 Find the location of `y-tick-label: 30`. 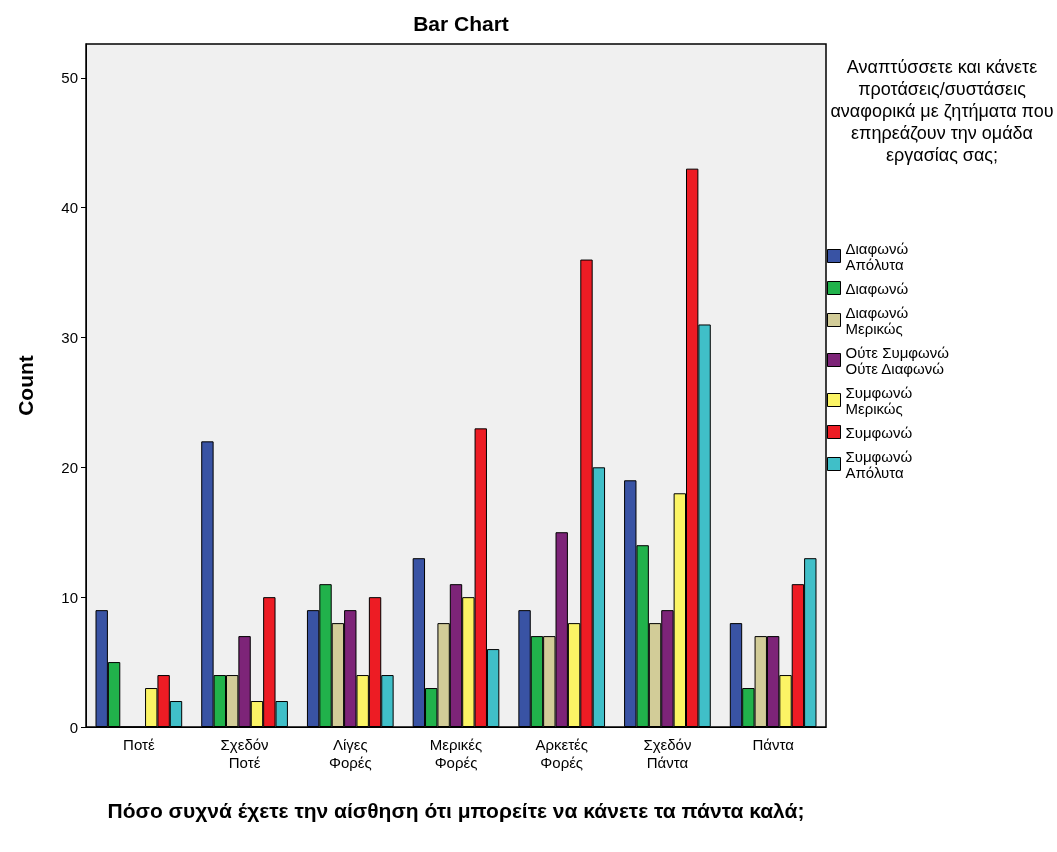

y-tick-label: 30 is located at coordinates (69, 337).